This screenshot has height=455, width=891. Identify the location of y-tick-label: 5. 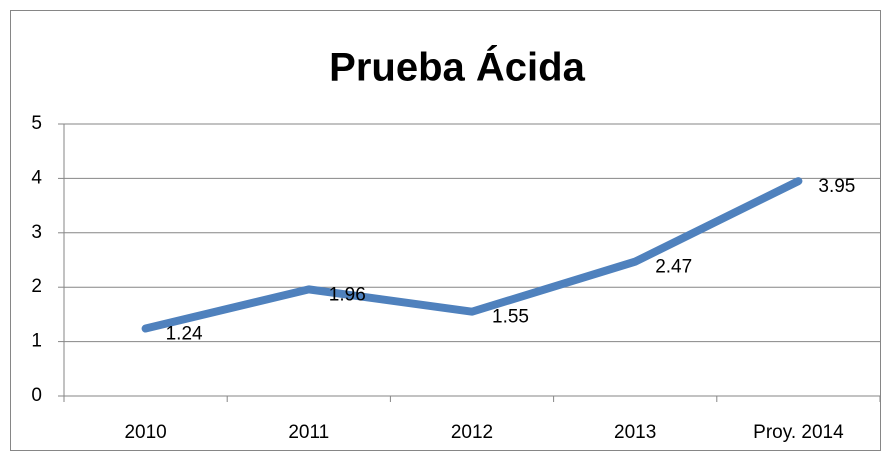
(36, 123).